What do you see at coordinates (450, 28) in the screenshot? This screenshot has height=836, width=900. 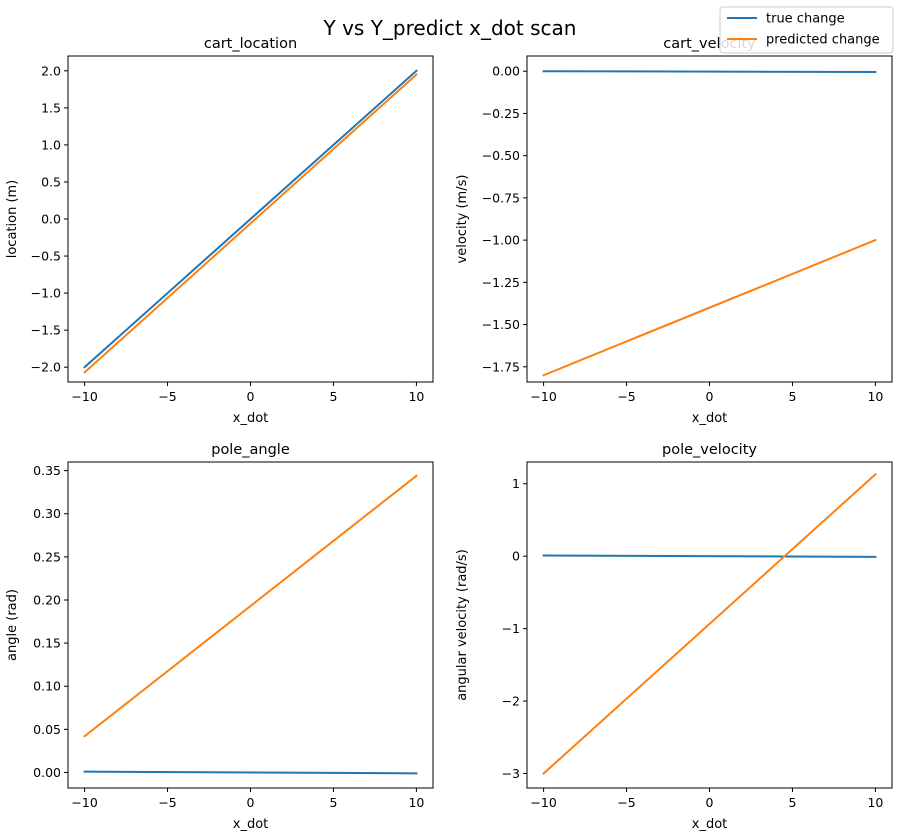 I see `figure-title: Y vs Y_predict x_dot scan` at bounding box center [450, 28].